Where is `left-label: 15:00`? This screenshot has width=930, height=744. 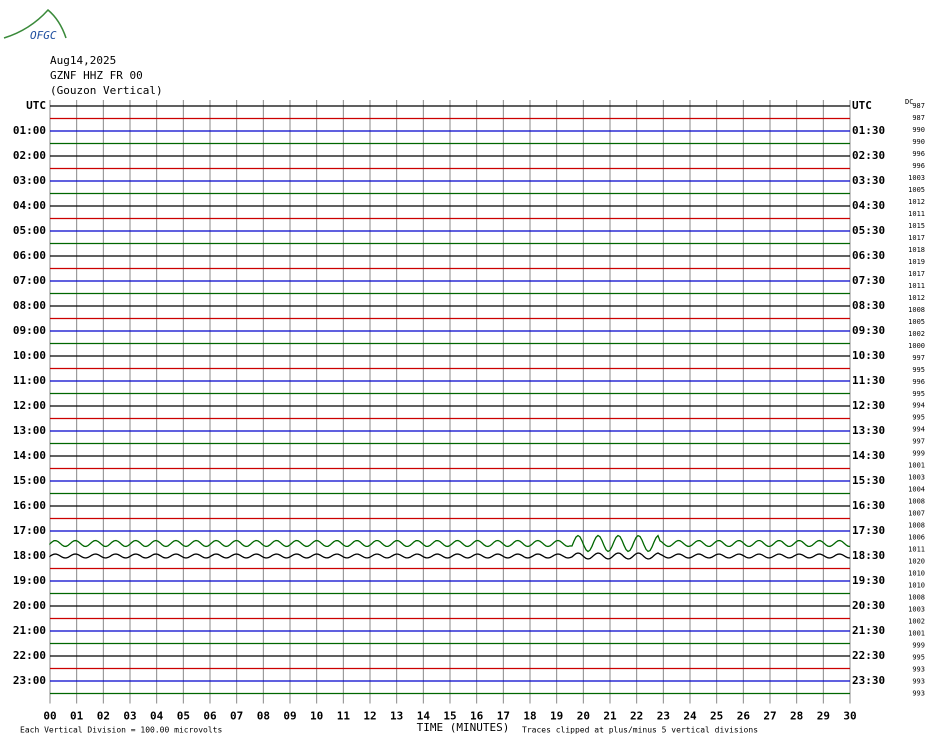
left-label: 15:00 is located at coordinates (29, 480).